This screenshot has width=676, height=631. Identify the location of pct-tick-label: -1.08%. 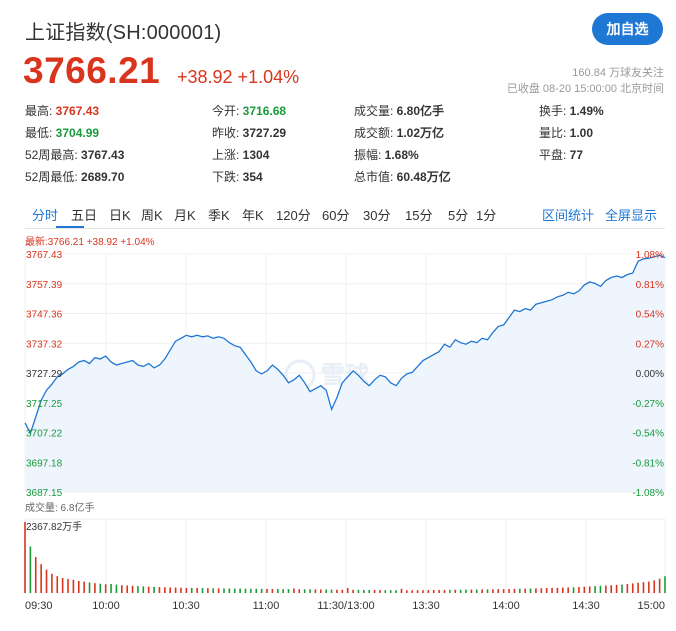
(648, 493).